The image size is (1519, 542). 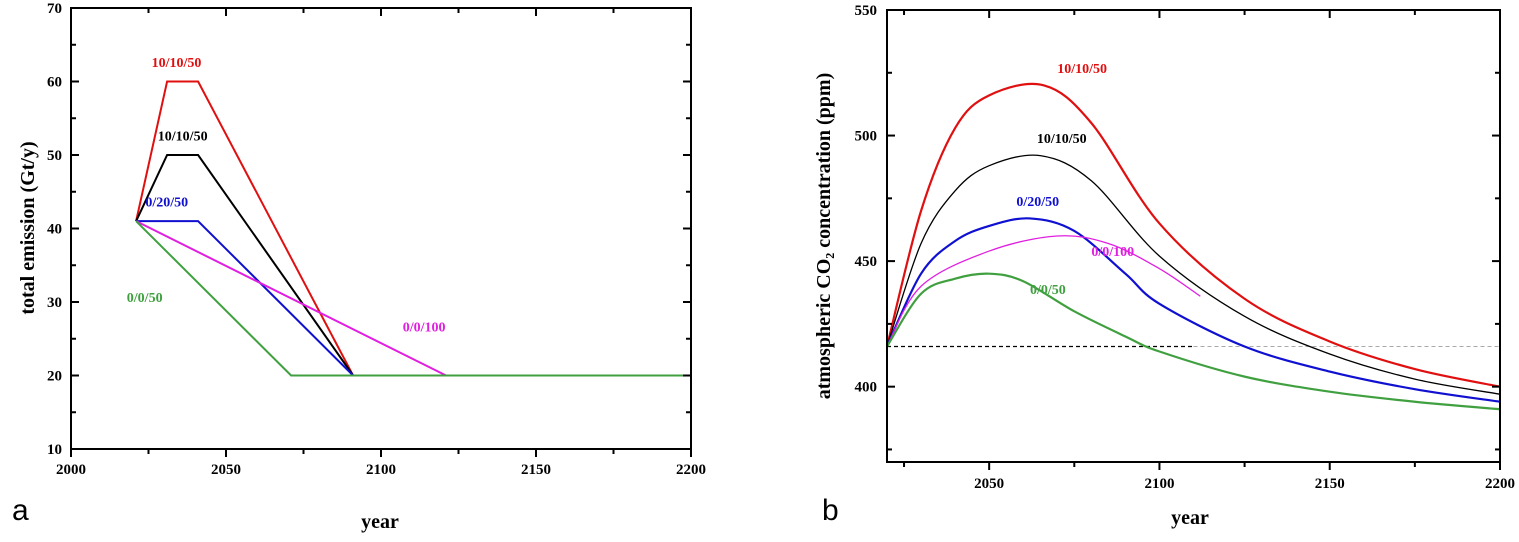 I want to click on y-axis-title: atmospheric CO₂ concentration (ppm), so click(x=824, y=236).